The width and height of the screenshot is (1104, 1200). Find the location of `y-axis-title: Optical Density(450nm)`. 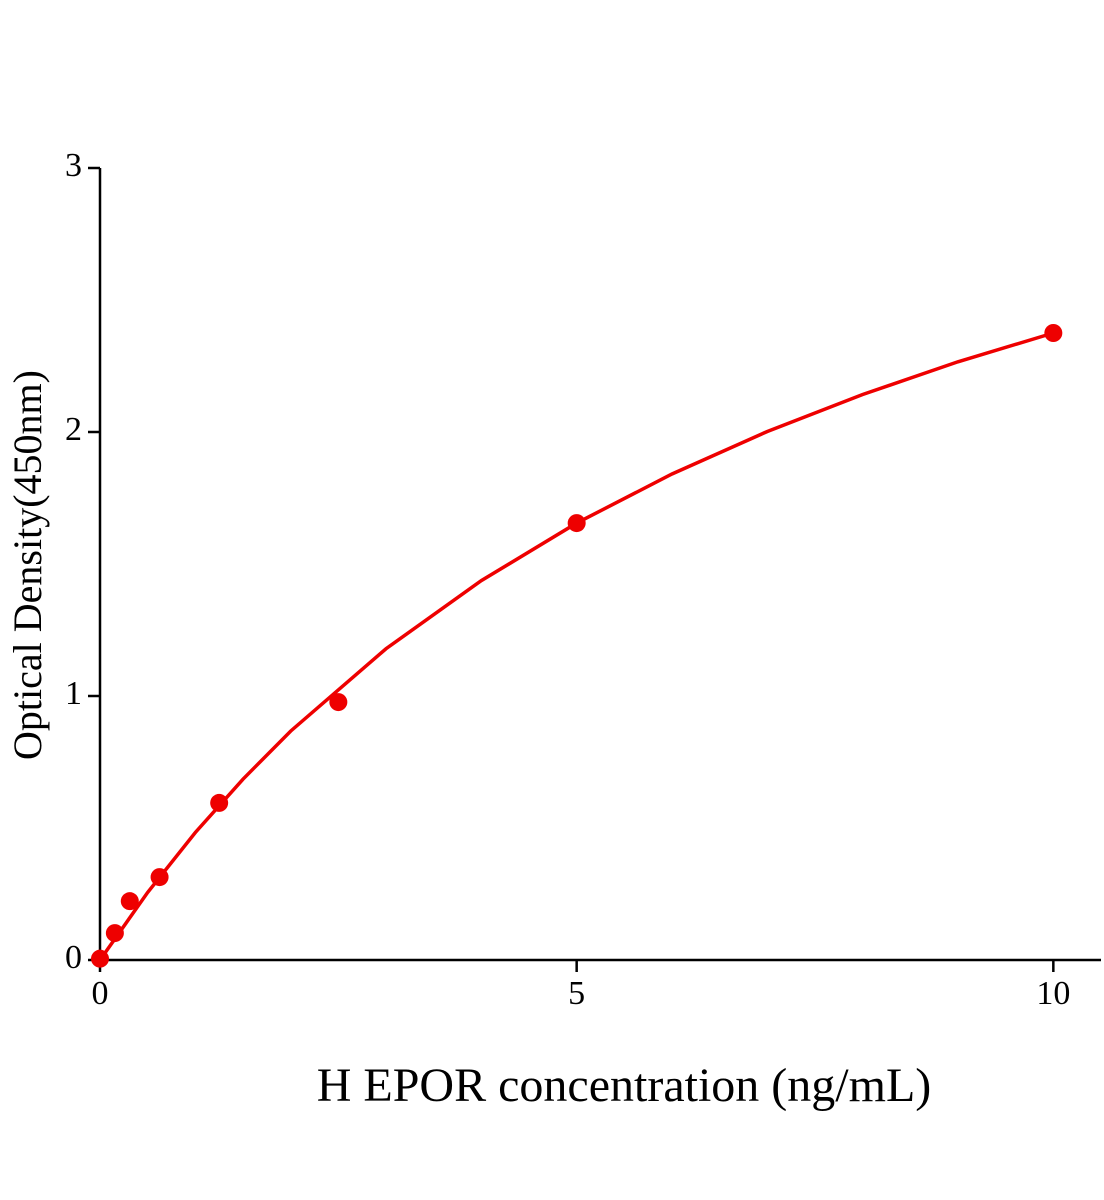

y-axis-title: Optical Density(450nm) is located at coordinates (27, 565).